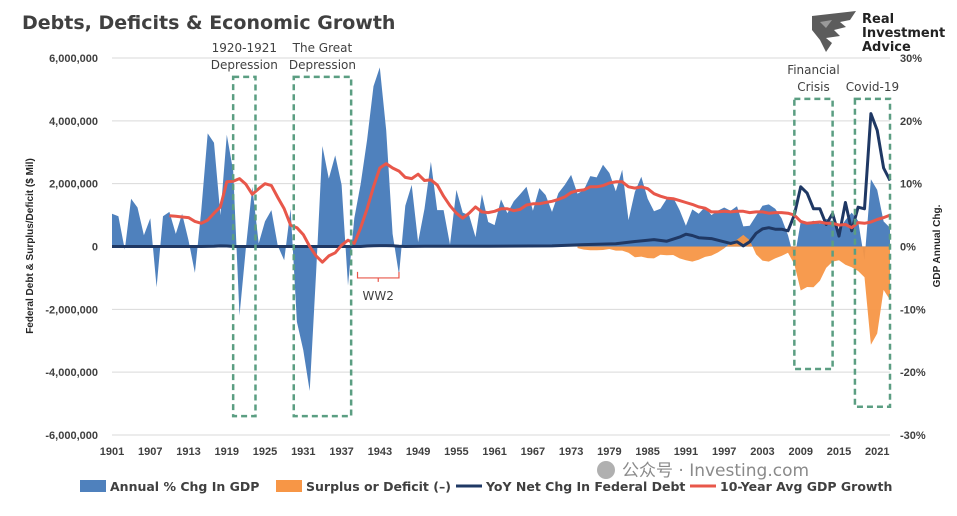  What do you see at coordinates (71, 436) in the screenshot?
I see `left-tick-label: -6,000,000` at bounding box center [71, 436].